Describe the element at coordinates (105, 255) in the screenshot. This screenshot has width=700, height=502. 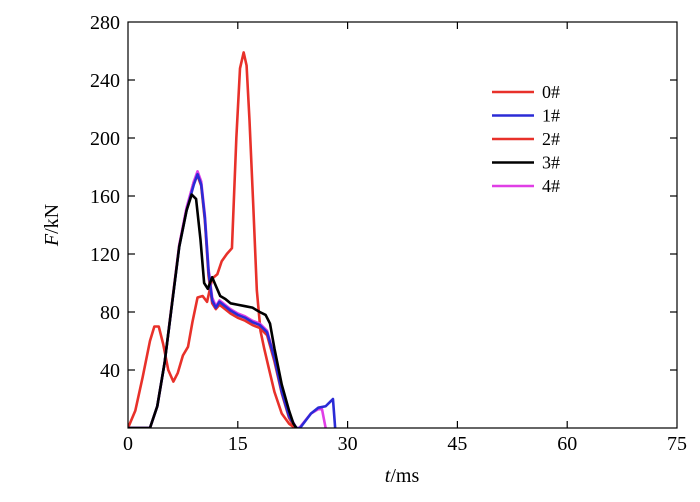
I see `y-tick-label: 120` at that location.